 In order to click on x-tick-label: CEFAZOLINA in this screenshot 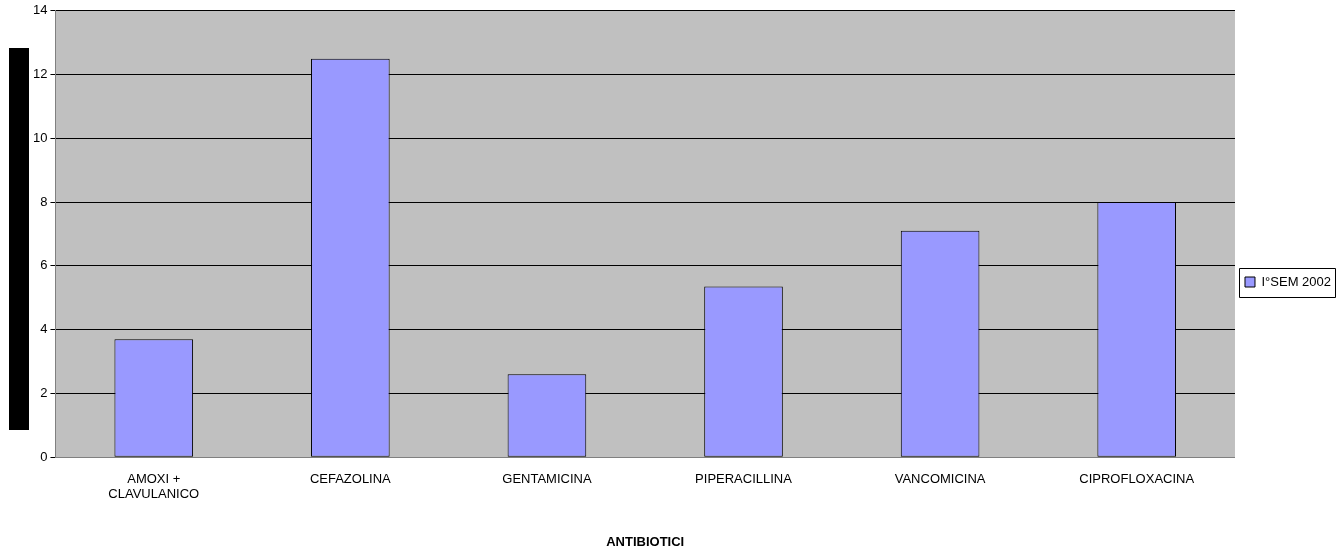, I will do `click(350, 478)`.